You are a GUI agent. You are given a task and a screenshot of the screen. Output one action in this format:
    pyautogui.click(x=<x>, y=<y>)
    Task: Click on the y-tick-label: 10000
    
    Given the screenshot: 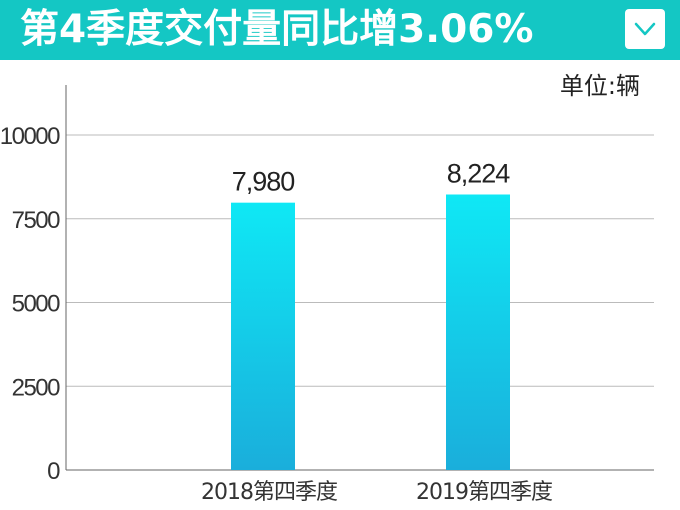 What is the action you would take?
    pyautogui.click(x=30, y=136)
    